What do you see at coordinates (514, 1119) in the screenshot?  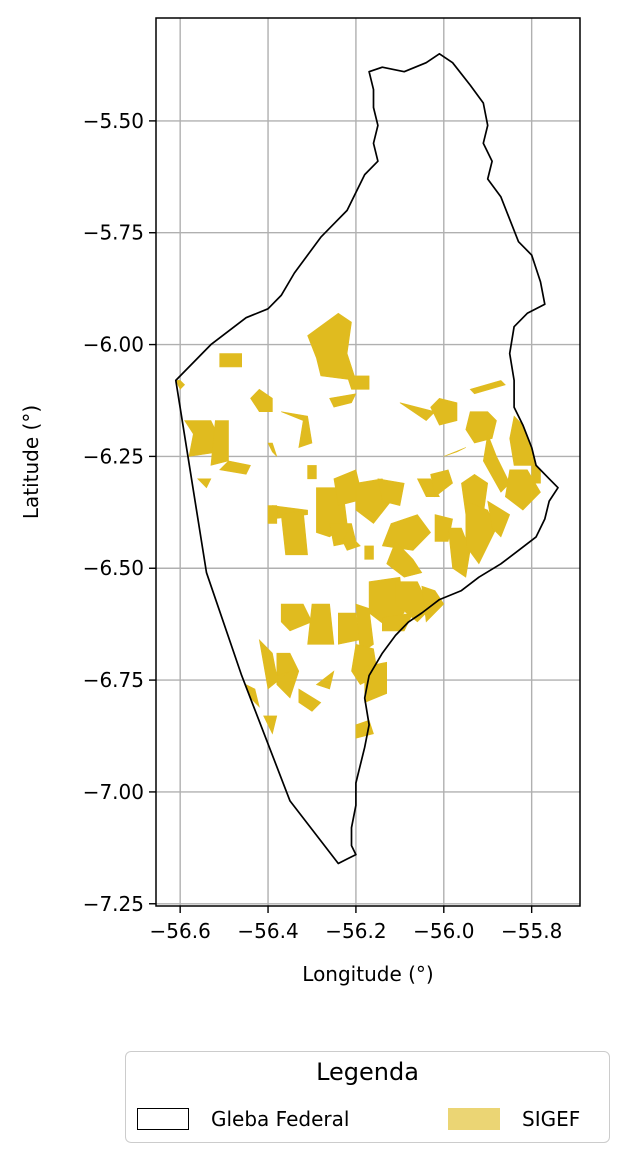 I see `legend-item-sigef: SIGEF` at bounding box center [514, 1119].